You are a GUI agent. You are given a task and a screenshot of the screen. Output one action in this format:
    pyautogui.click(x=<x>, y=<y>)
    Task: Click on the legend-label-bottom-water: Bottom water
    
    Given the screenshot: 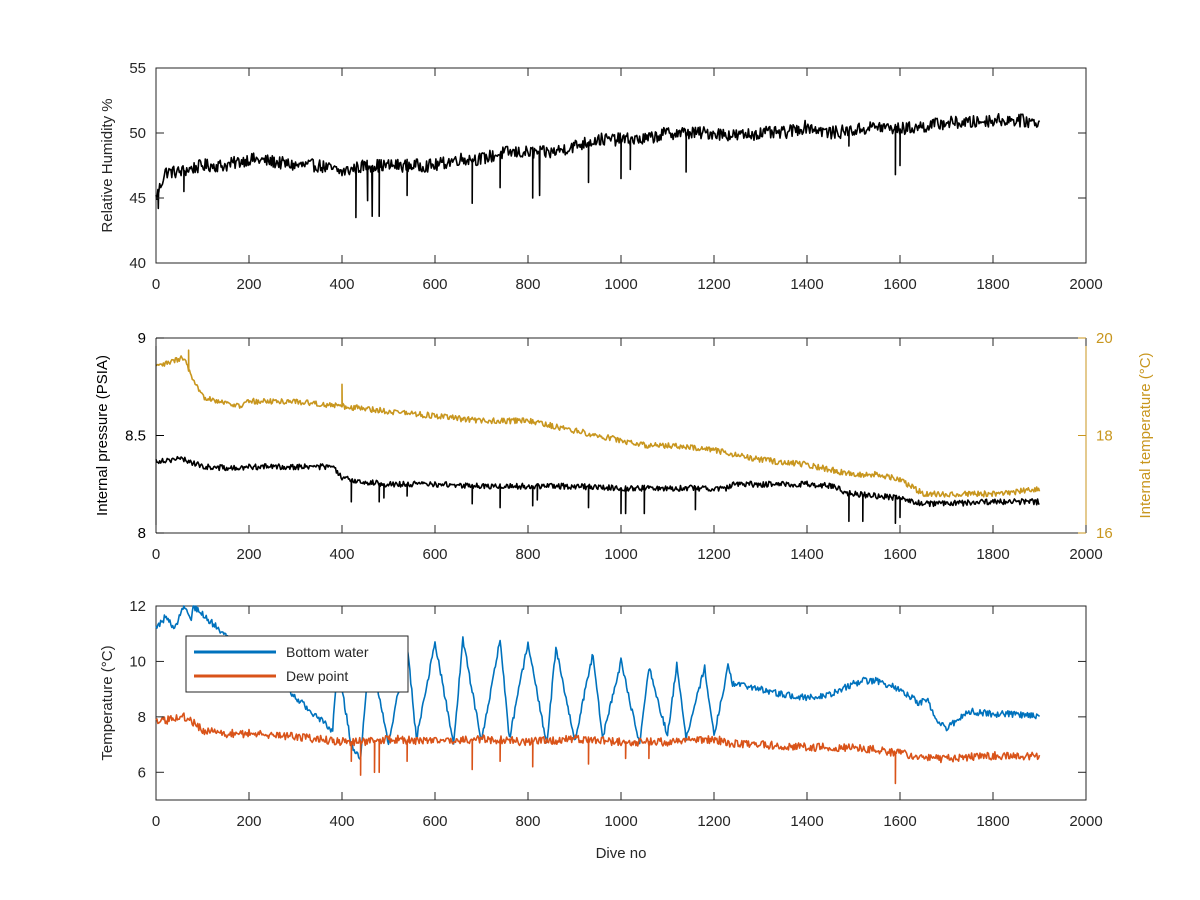 What is the action you would take?
    pyautogui.click(x=327, y=652)
    